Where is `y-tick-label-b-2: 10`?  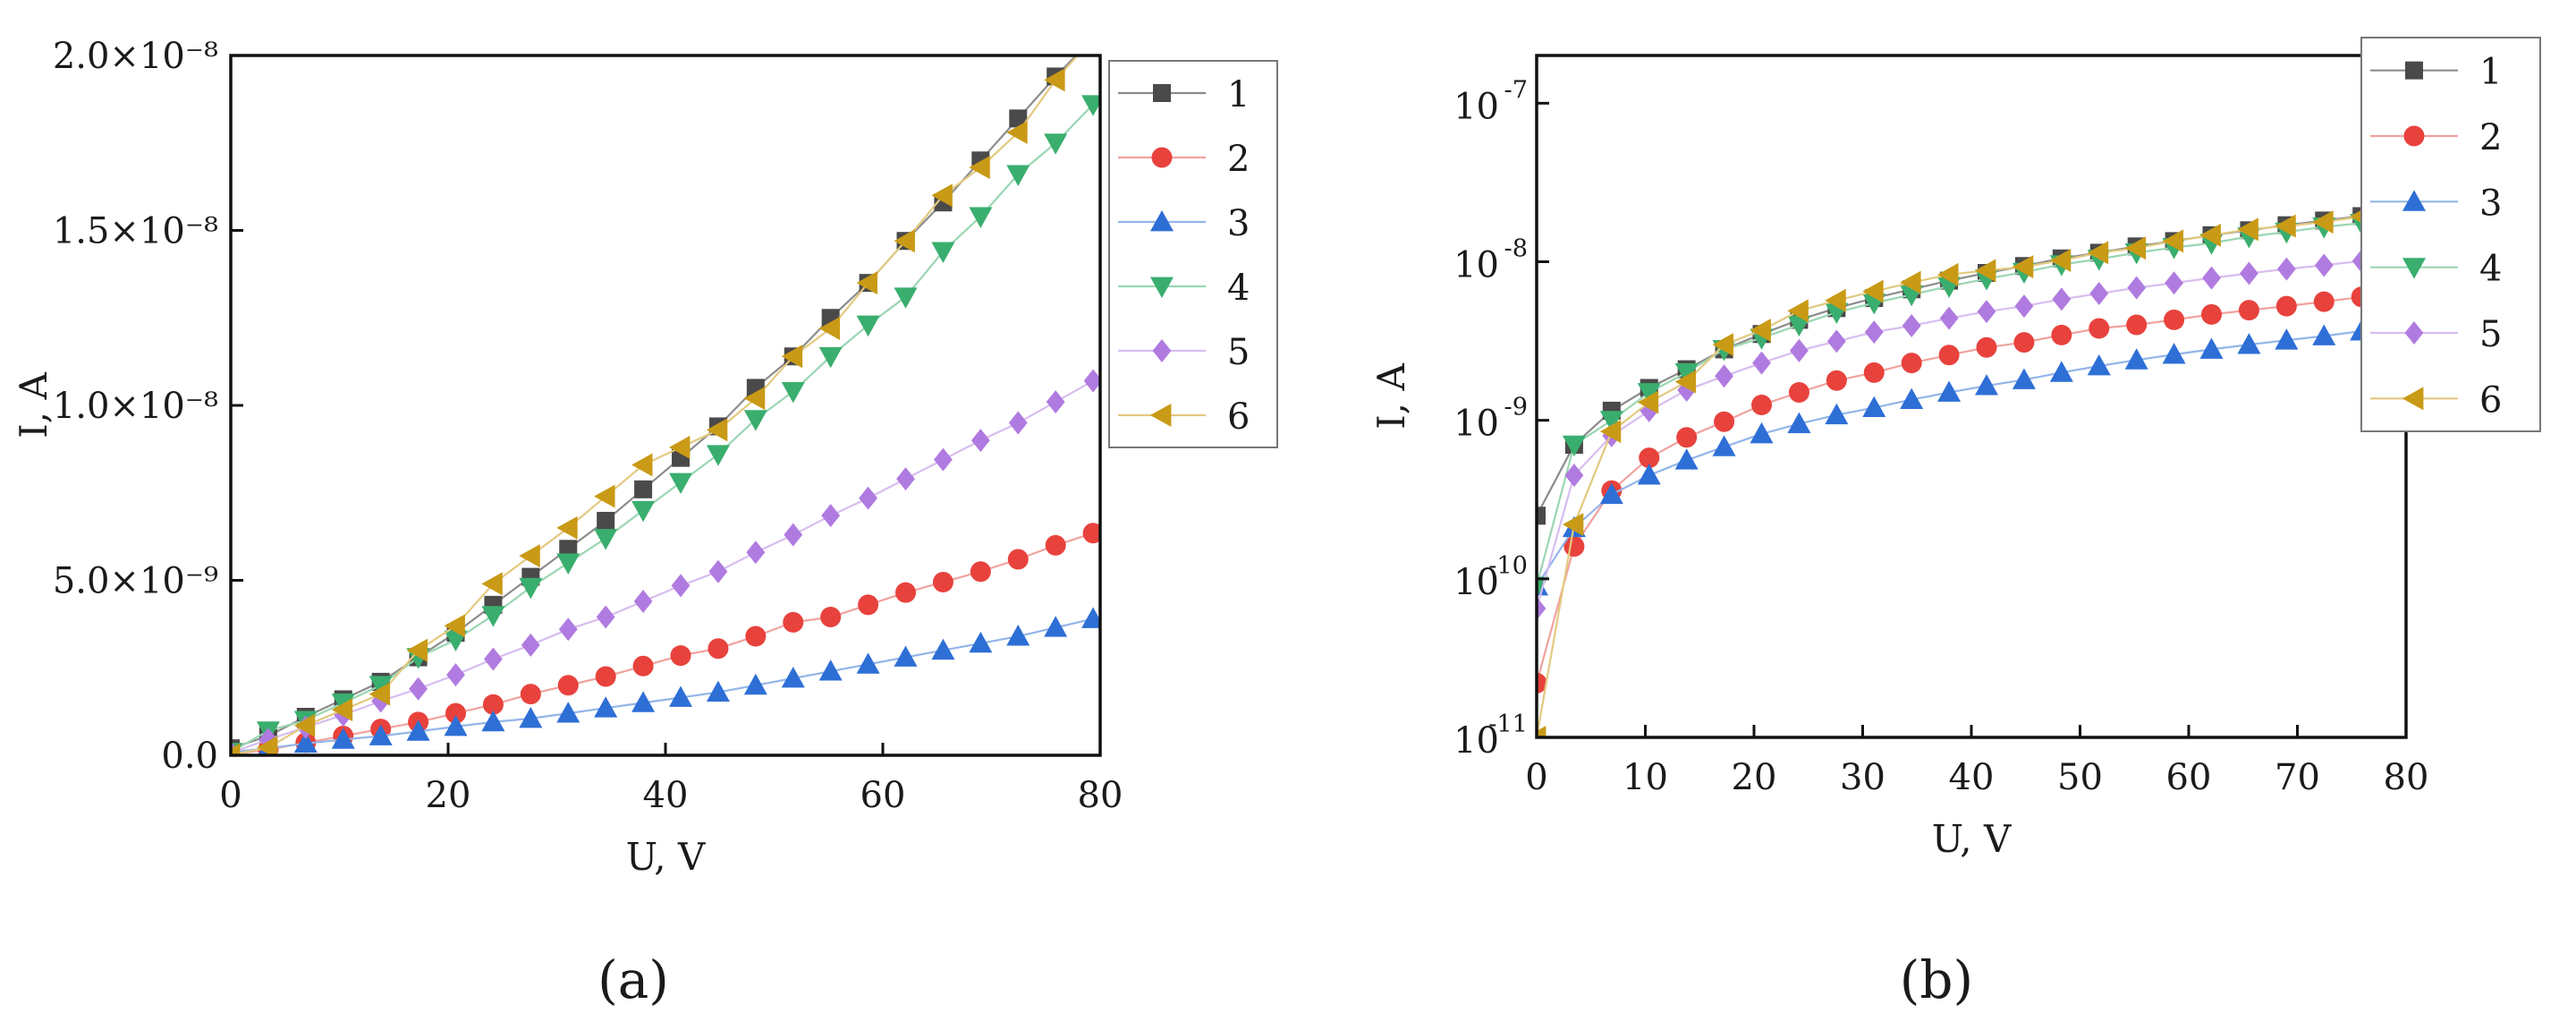 y-tick-label-b-2: 10 is located at coordinates (1476, 424).